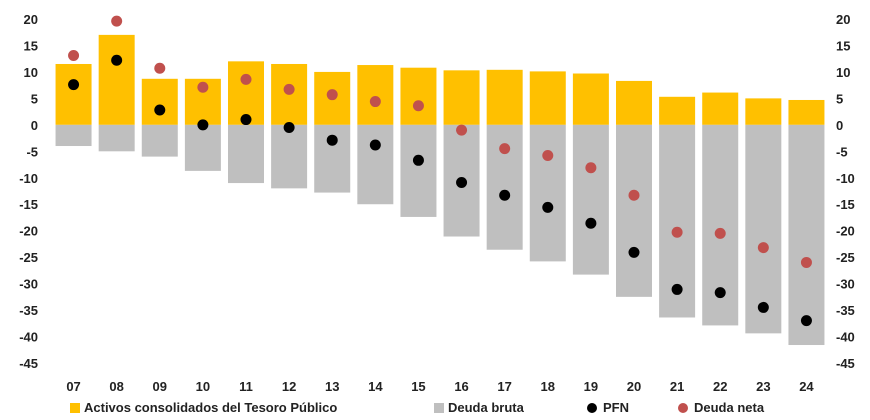  What do you see at coordinates (843, 72) in the screenshot?
I see `y-tick-label-right: 10` at bounding box center [843, 72].